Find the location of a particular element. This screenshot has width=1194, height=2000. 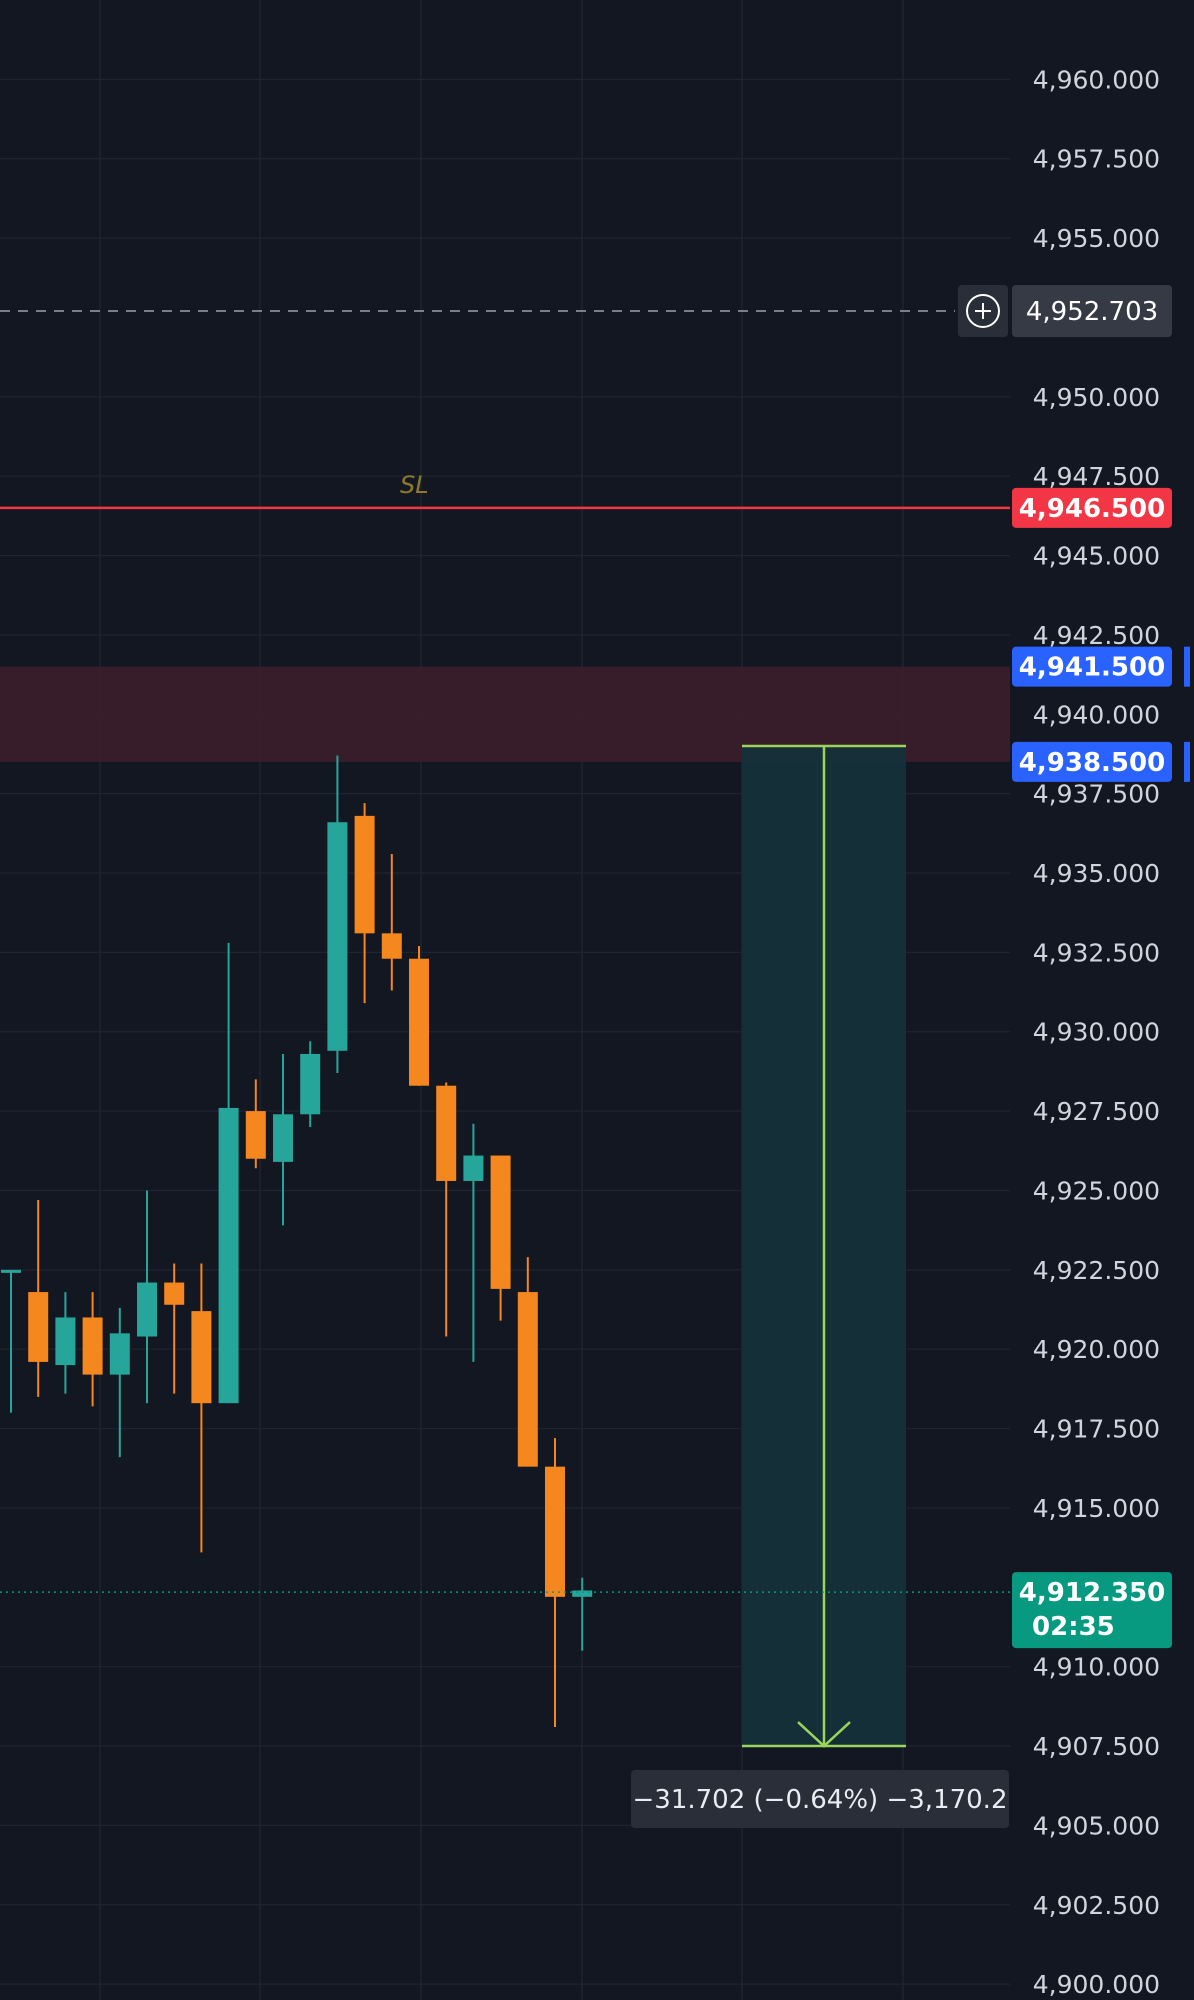

current-price-tag: 4,912.350 02:35 is located at coordinates (1092, 1610).